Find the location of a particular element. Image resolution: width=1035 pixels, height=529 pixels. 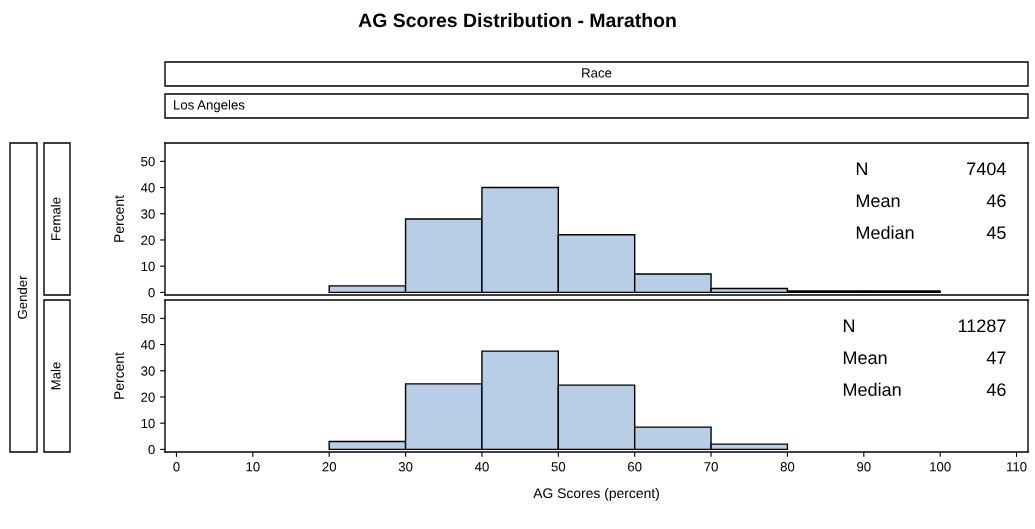

annotation: 47 is located at coordinates (996, 357).